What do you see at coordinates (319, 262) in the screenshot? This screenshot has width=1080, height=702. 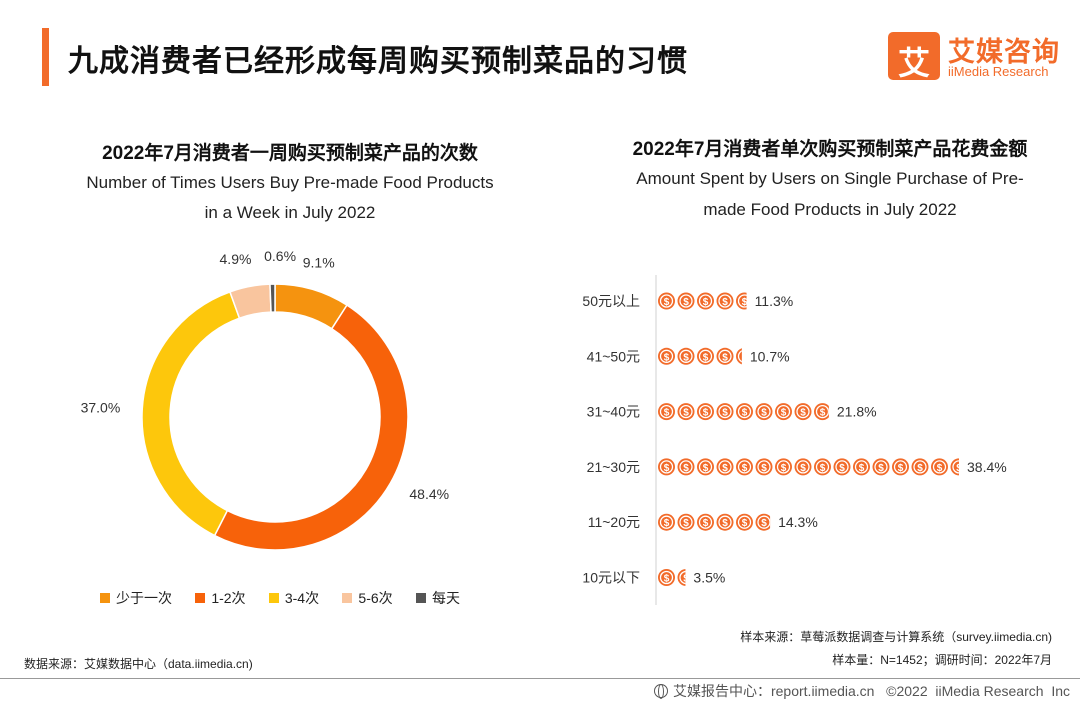 I see `slice-label: 9.1%` at bounding box center [319, 262].